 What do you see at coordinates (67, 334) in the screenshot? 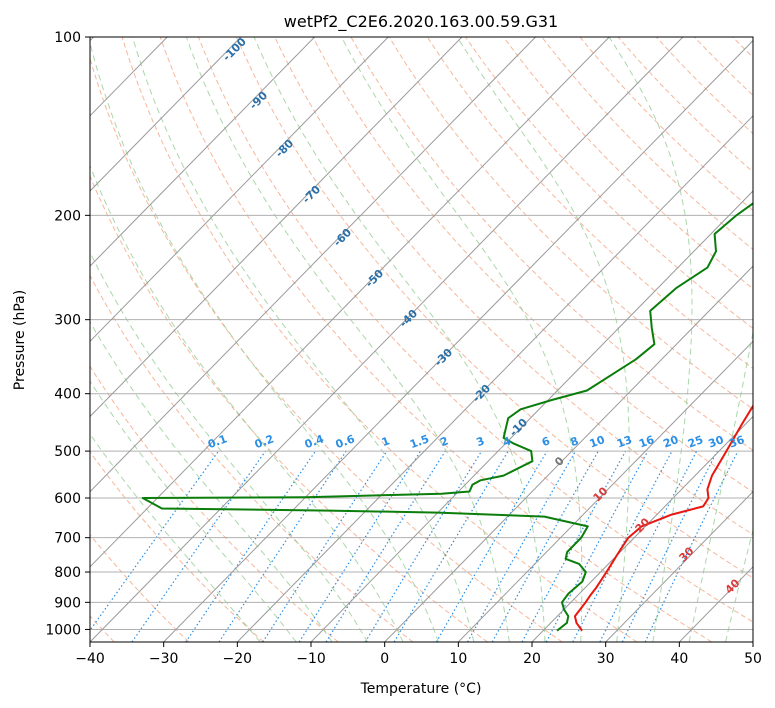
I see `y-axis: 100 200 300 400 500 600 700 800 900 1000` at bounding box center [67, 334].